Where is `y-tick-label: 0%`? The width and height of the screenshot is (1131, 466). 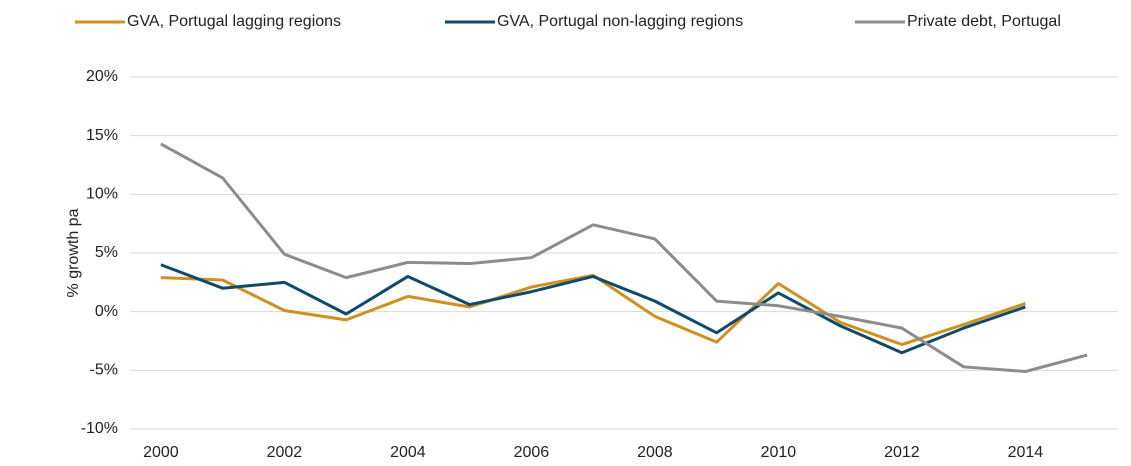 y-tick-label: 0% is located at coordinates (106, 311).